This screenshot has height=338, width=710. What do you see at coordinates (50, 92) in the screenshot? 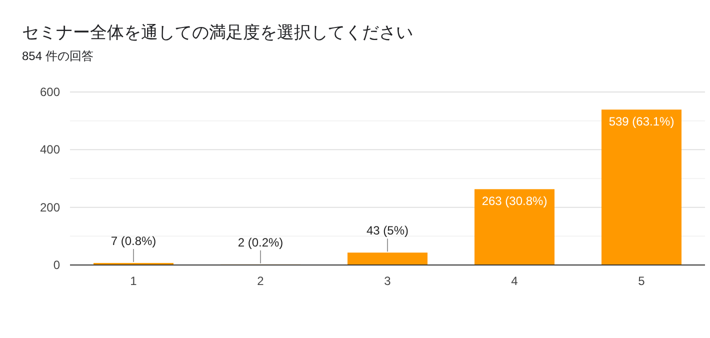
I see `y-tick-label: 600` at bounding box center [50, 92].